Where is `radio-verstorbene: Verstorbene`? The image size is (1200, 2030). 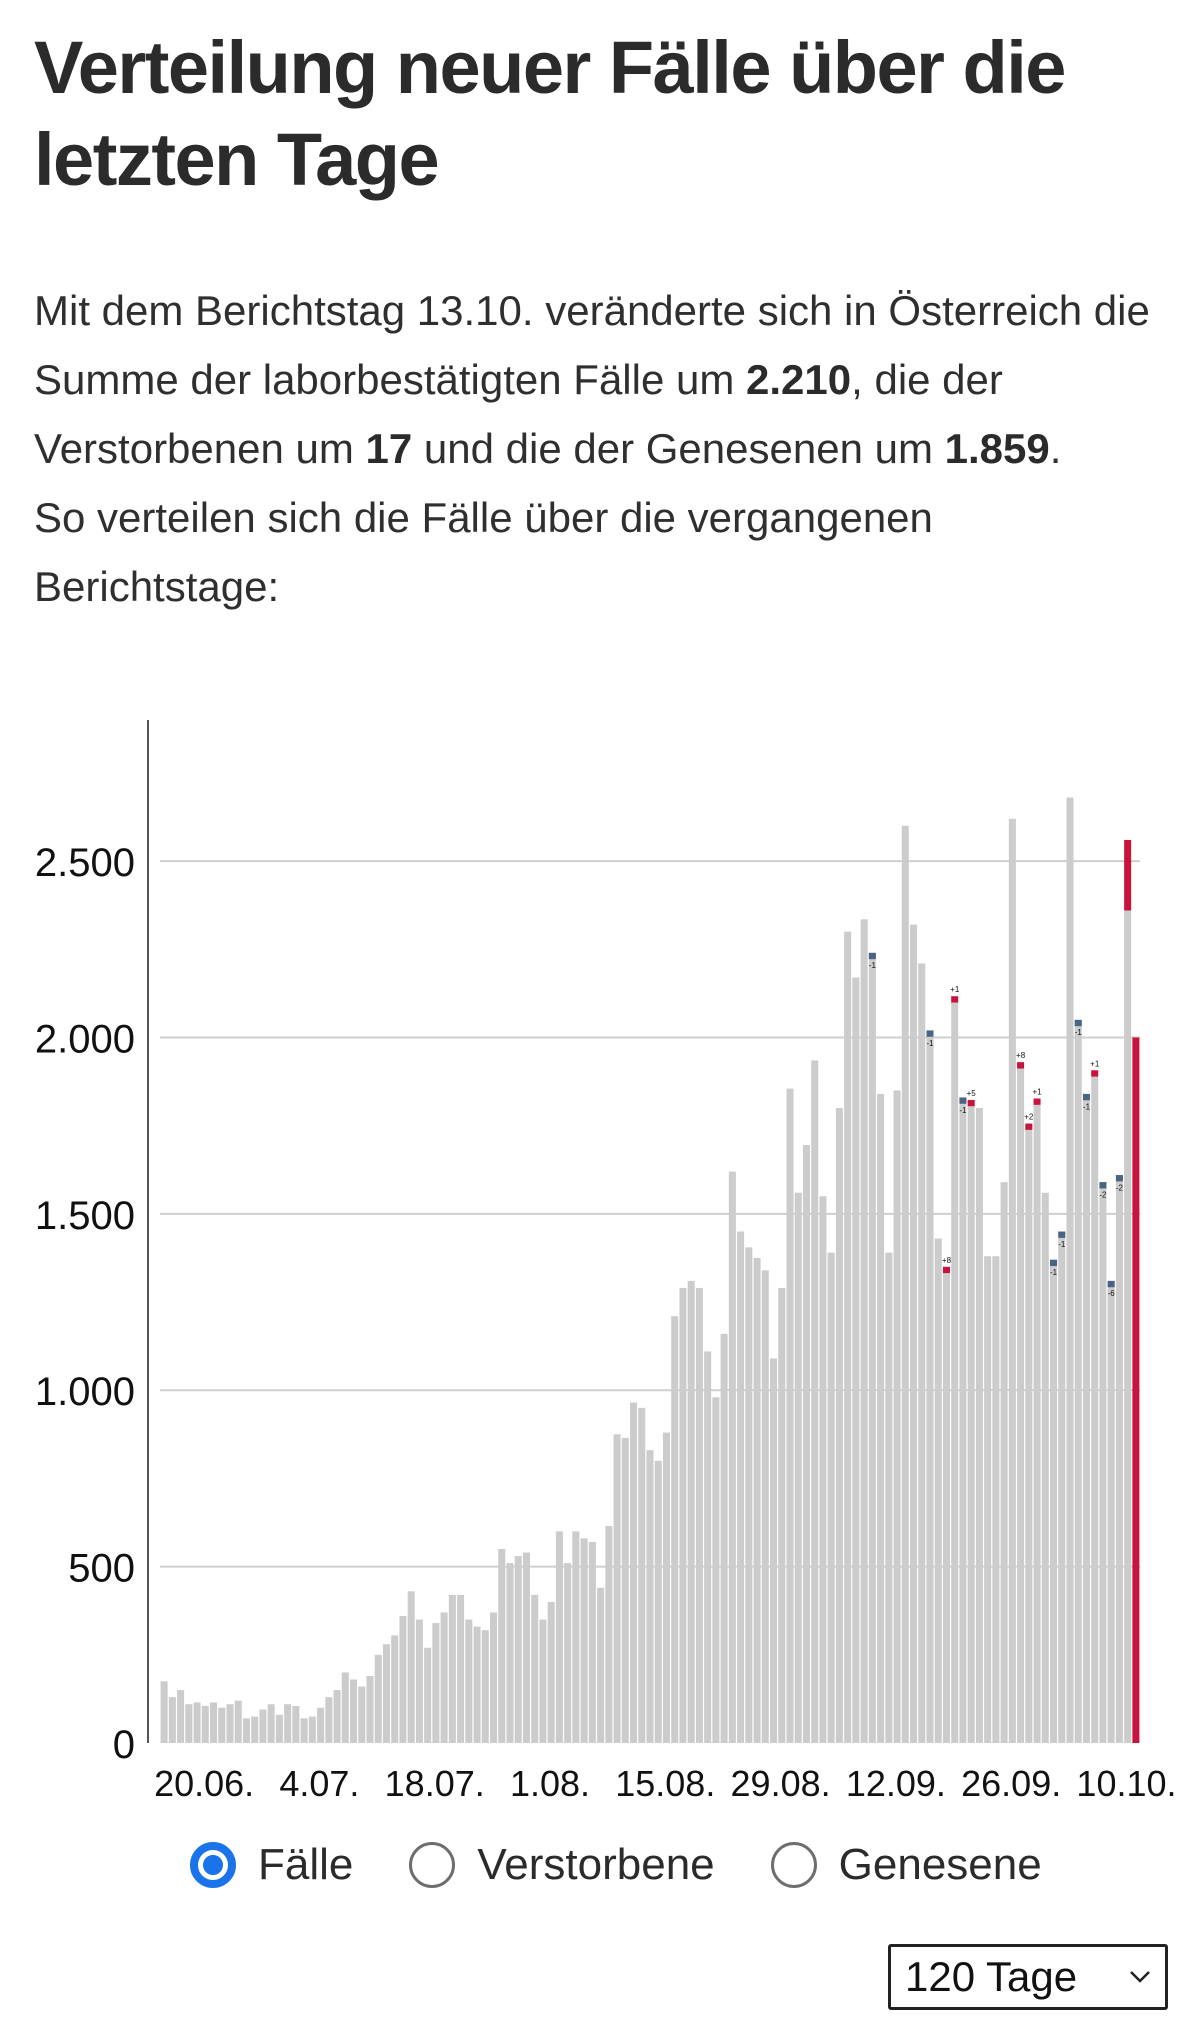
radio-verstorbene: Verstorbene is located at coordinates (562, 1865).